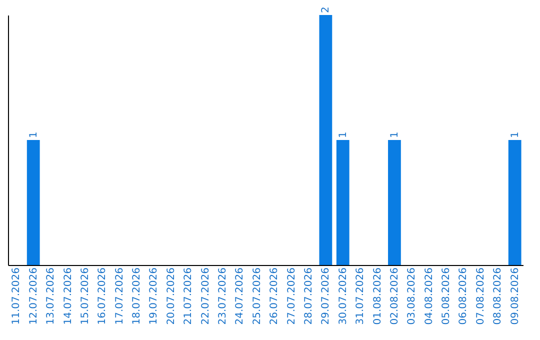 The height and width of the screenshot is (340, 540). Describe the element at coordinates (68, 296) in the screenshot. I see `x-tick-label: 14.07.2026` at that location.